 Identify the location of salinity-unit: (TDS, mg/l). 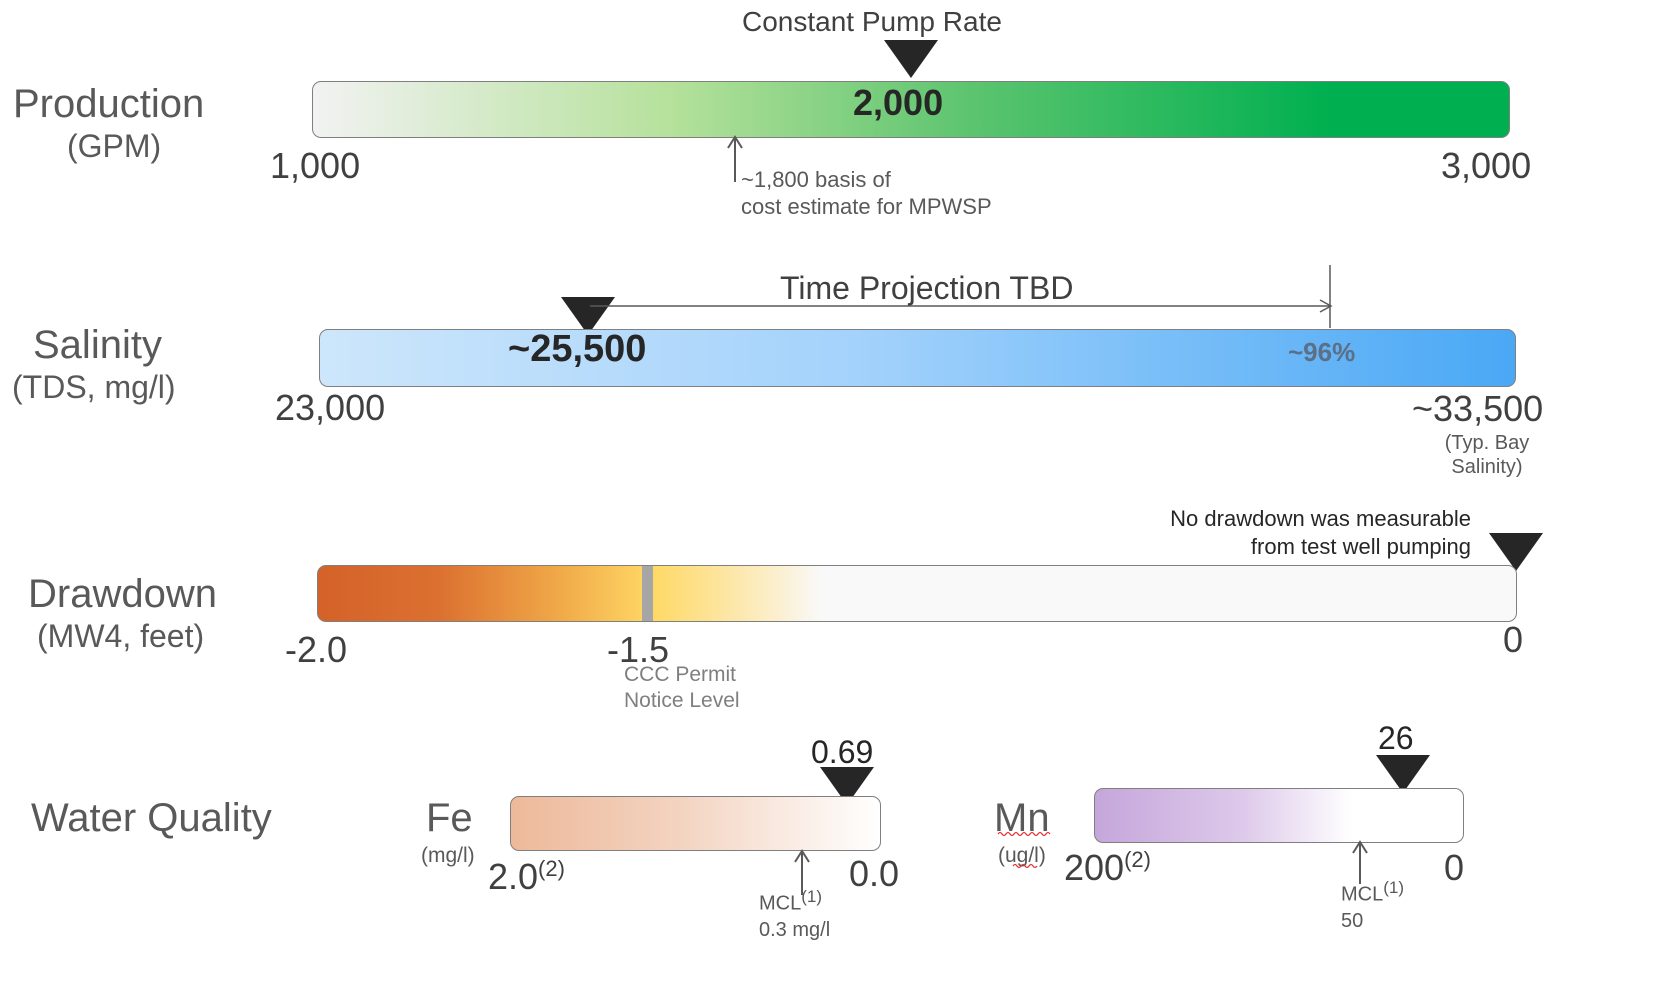
(94, 387).